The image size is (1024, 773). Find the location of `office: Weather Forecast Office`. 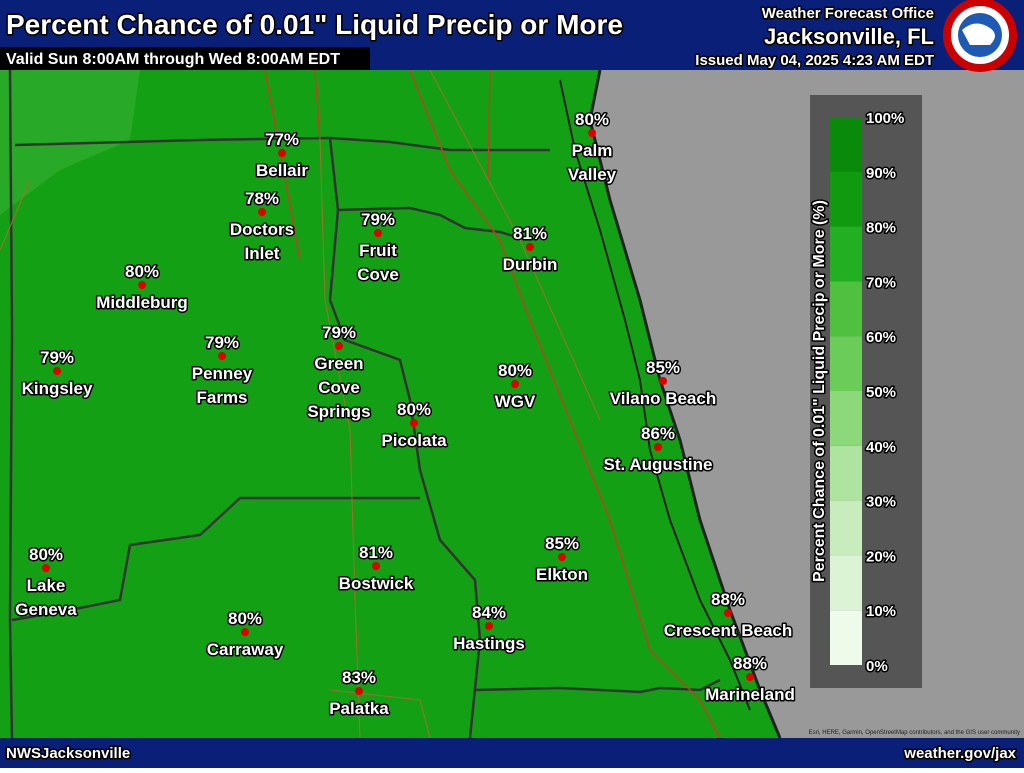

office: Weather Forecast Office is located at coordinates (848, 13).